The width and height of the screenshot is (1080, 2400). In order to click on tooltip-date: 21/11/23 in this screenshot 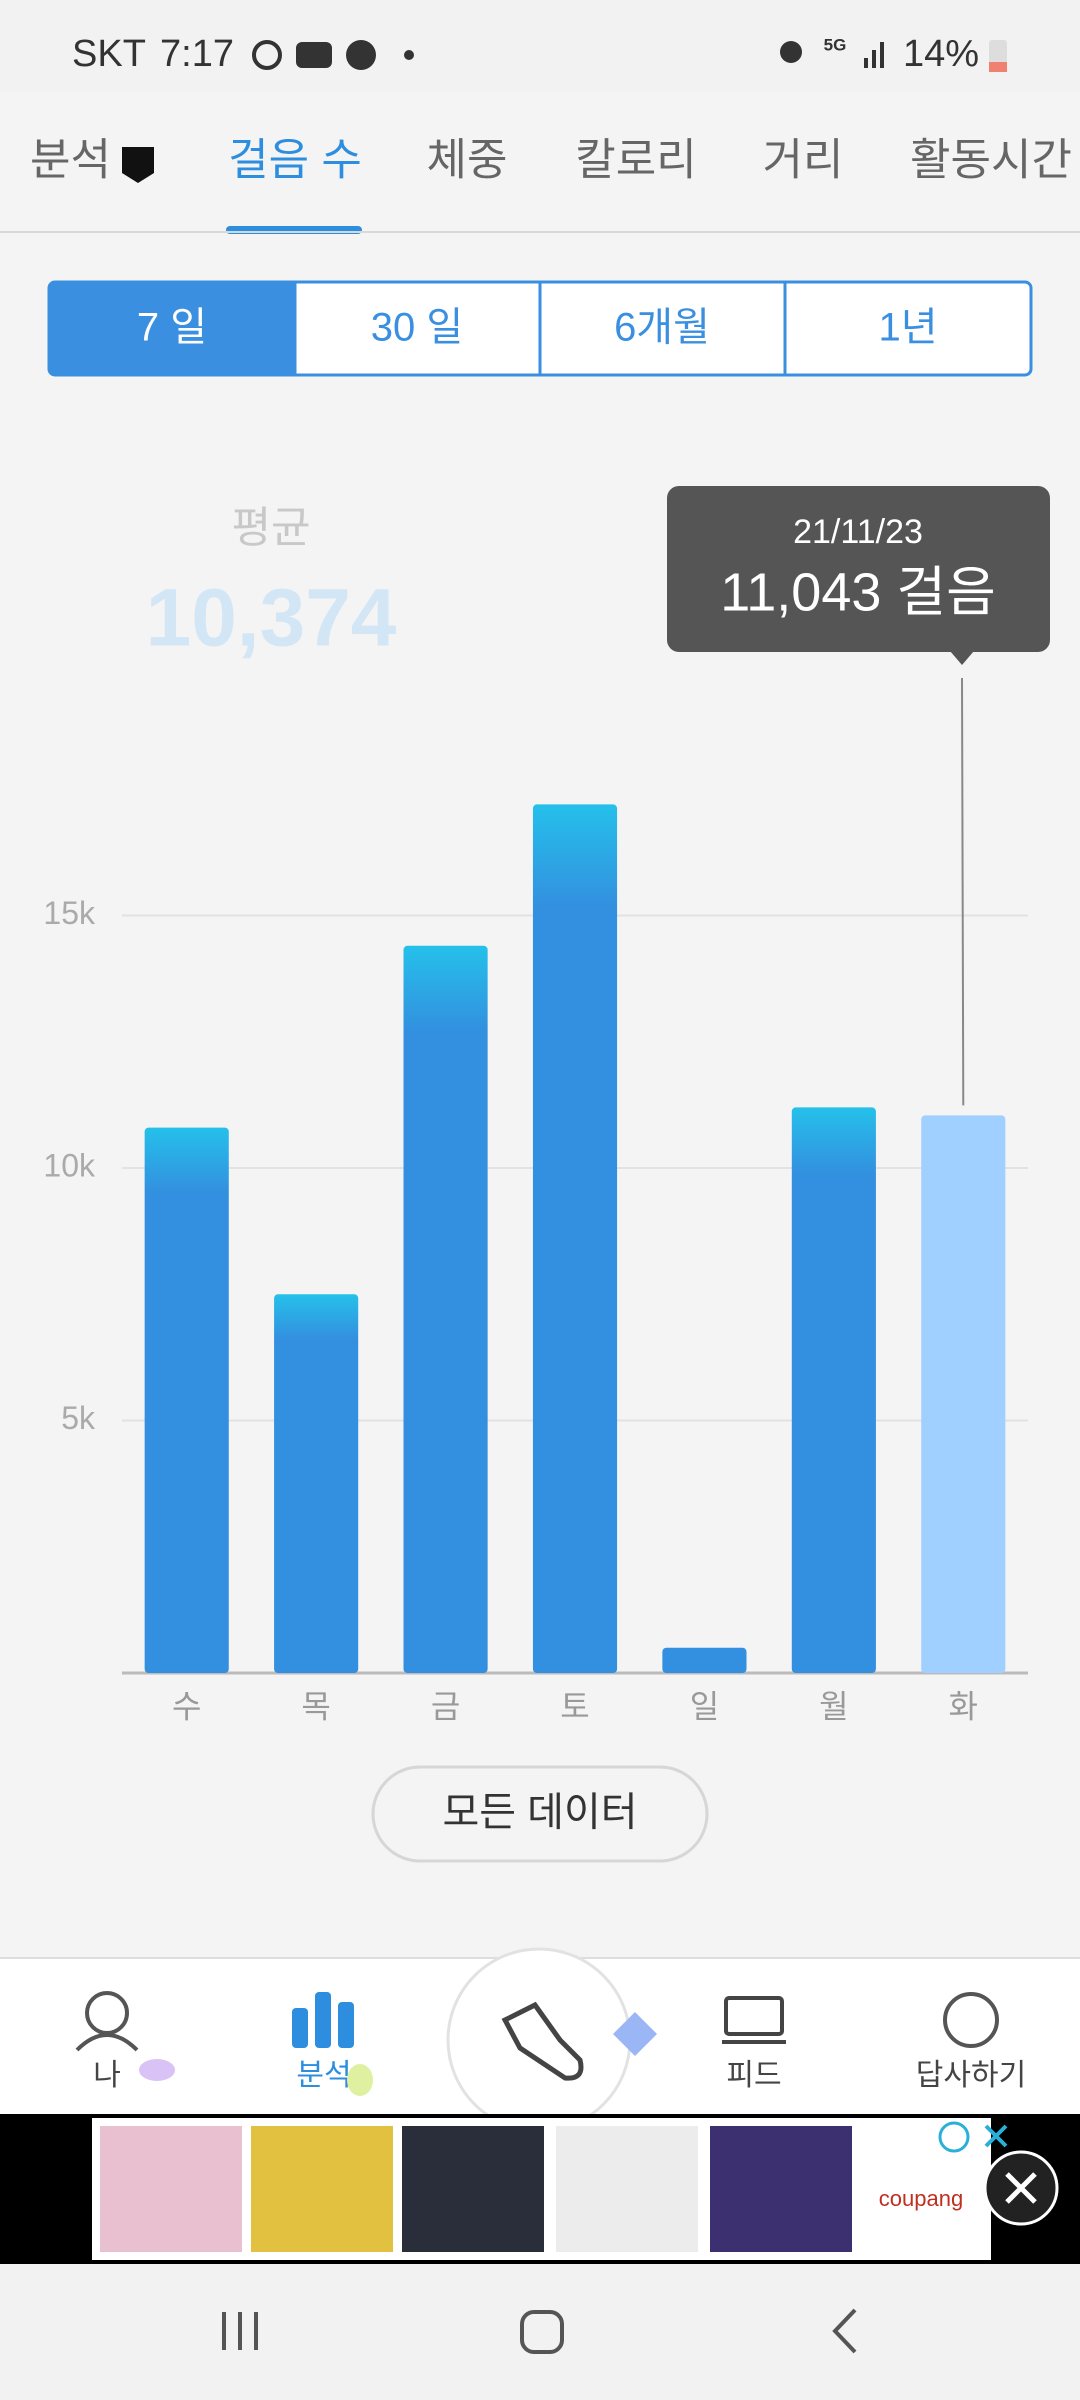, I will do `click(858, 532)`.